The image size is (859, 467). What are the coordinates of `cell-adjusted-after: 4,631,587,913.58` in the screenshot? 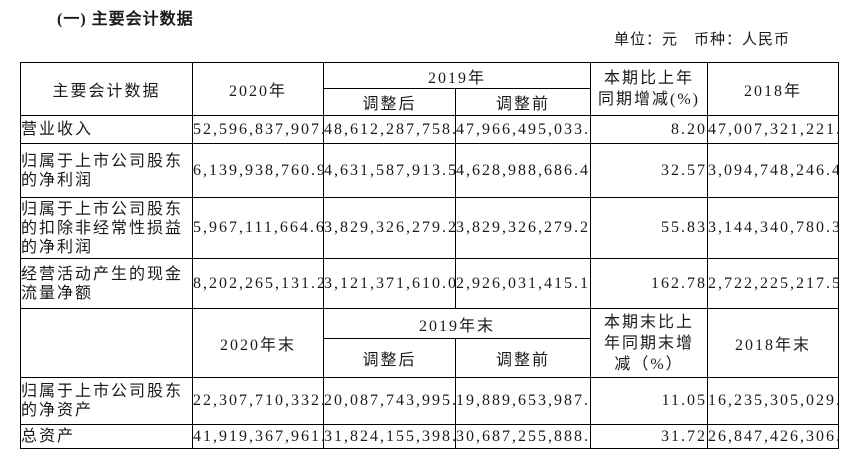 It's located at (389, 170).